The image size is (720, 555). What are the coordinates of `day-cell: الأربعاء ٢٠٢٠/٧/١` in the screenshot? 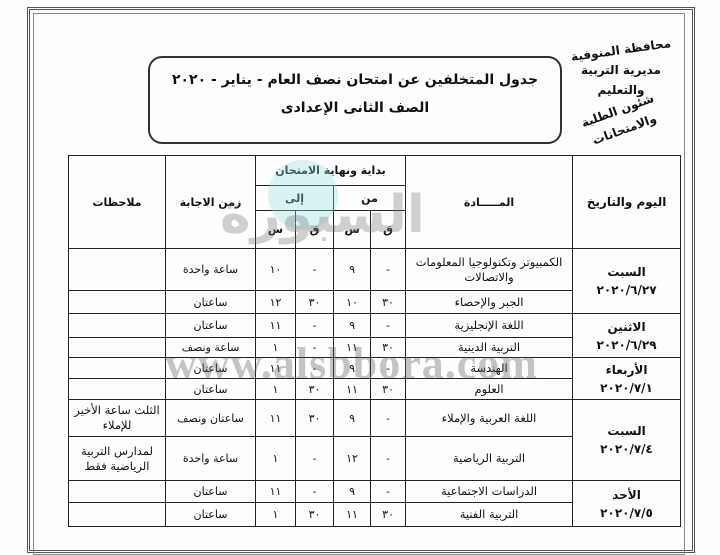 It's located at (627, 378).